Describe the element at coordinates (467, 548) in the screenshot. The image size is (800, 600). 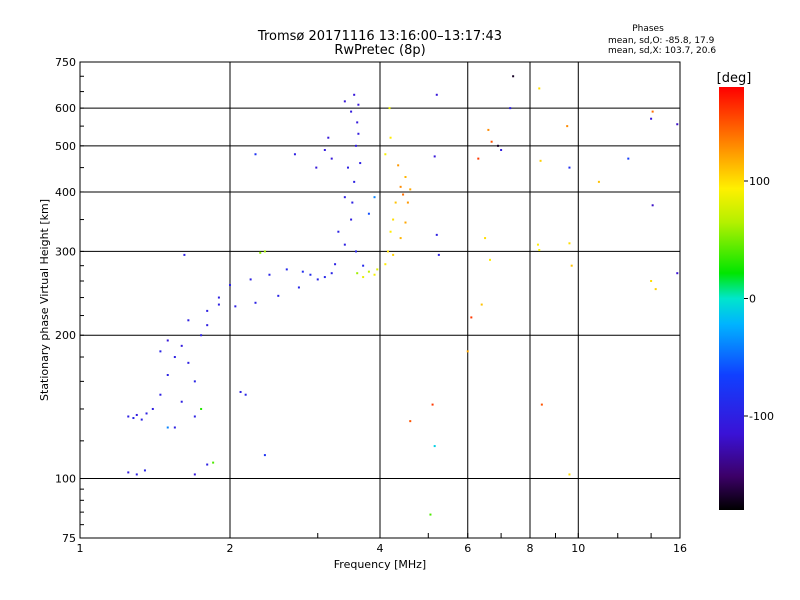
I see `x-tick-label: 6` at that location.